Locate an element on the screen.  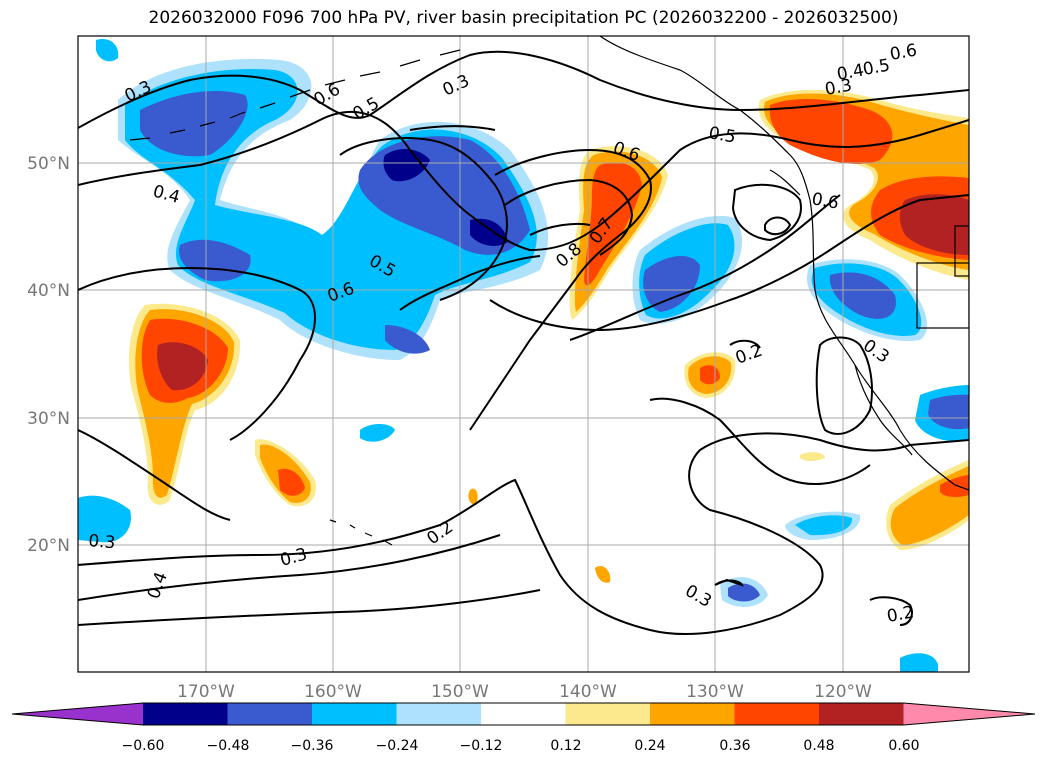
colorbar-extend-high is located at coordinates (969, 714).